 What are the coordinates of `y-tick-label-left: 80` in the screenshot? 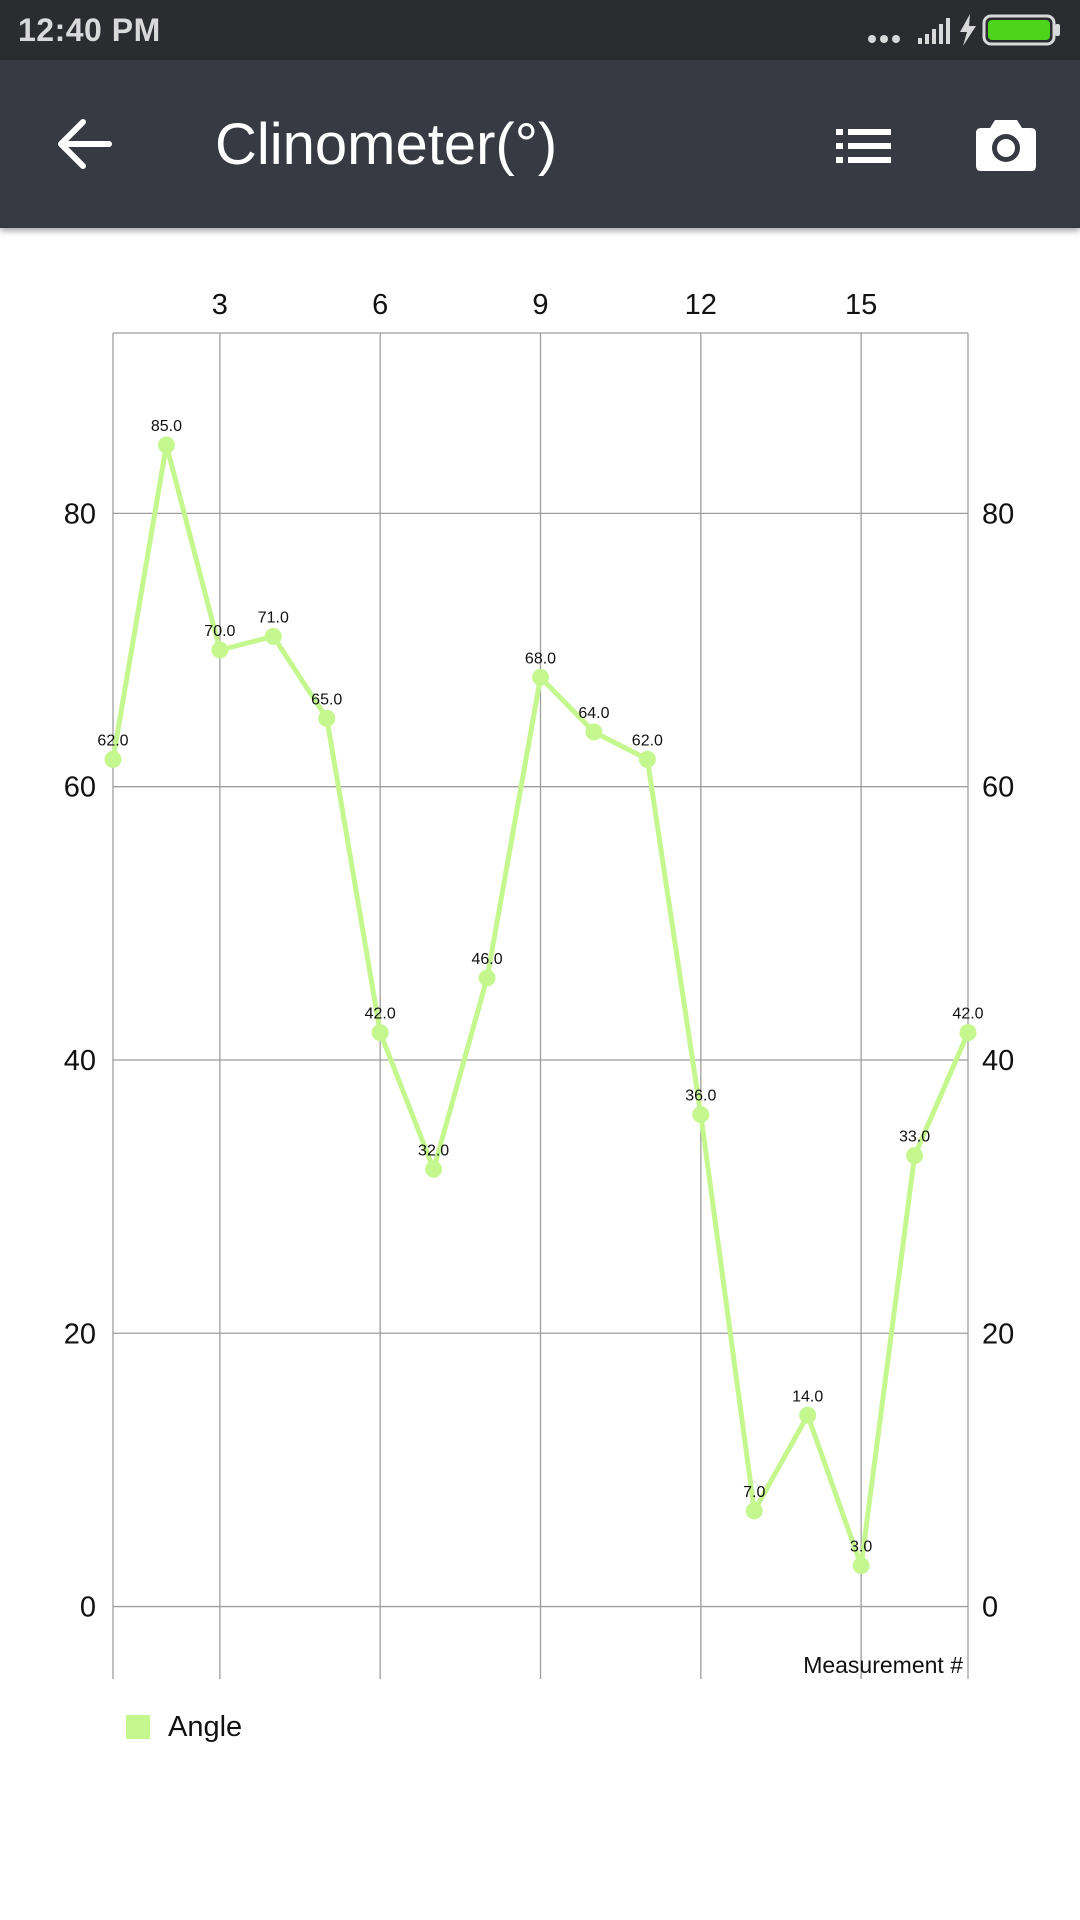 It's located at (80, 514).